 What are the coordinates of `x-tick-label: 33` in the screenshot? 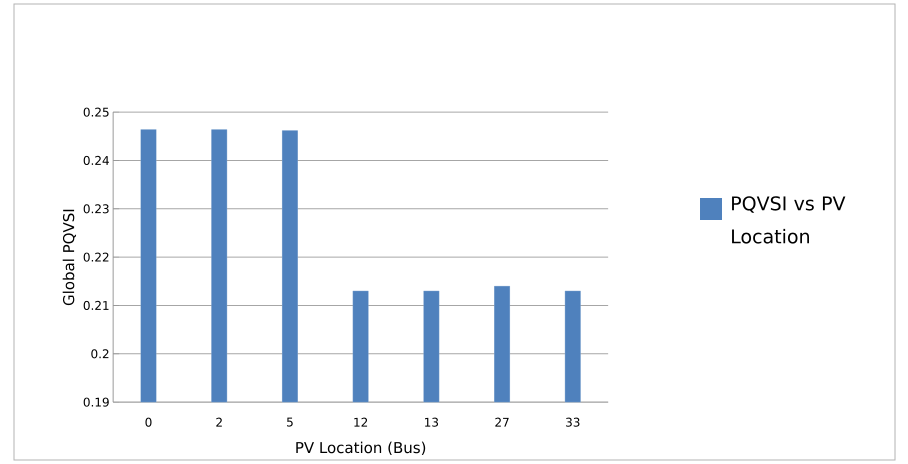 It's located at (573, 422).